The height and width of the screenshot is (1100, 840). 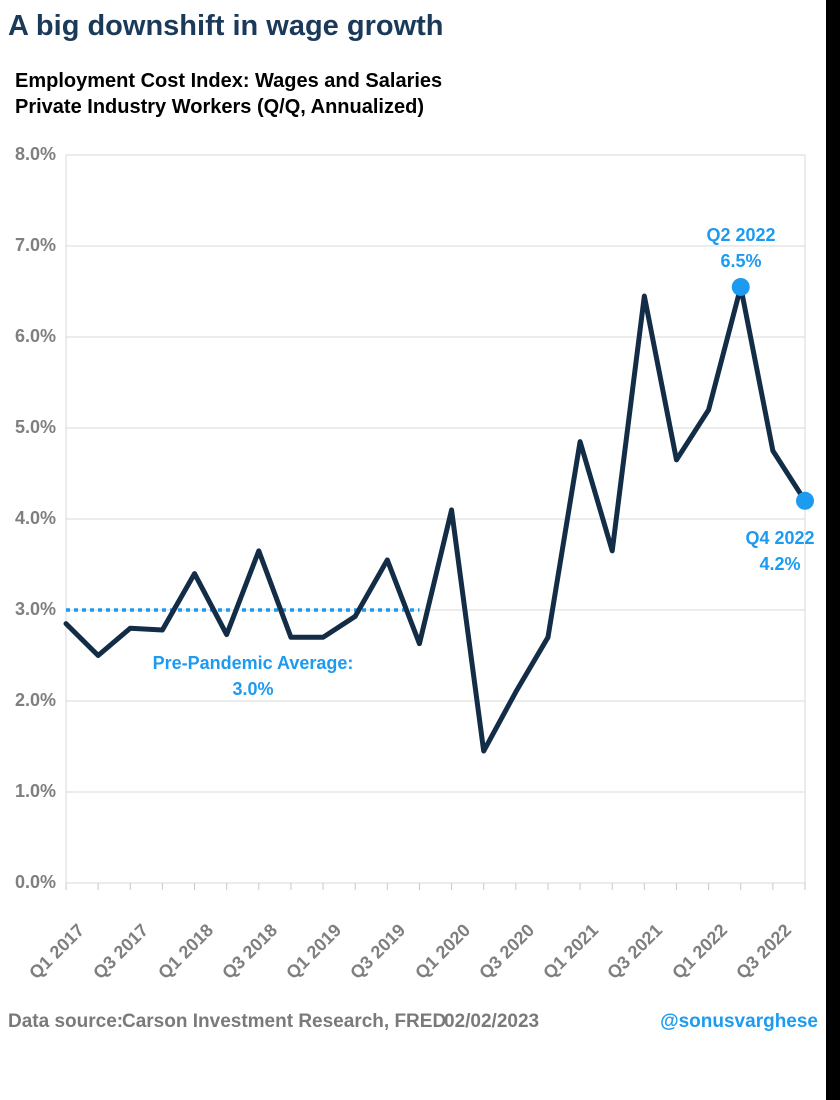 I want to click on q2-2022-annotation-value: 6.5%, so click(x=741, y=261).